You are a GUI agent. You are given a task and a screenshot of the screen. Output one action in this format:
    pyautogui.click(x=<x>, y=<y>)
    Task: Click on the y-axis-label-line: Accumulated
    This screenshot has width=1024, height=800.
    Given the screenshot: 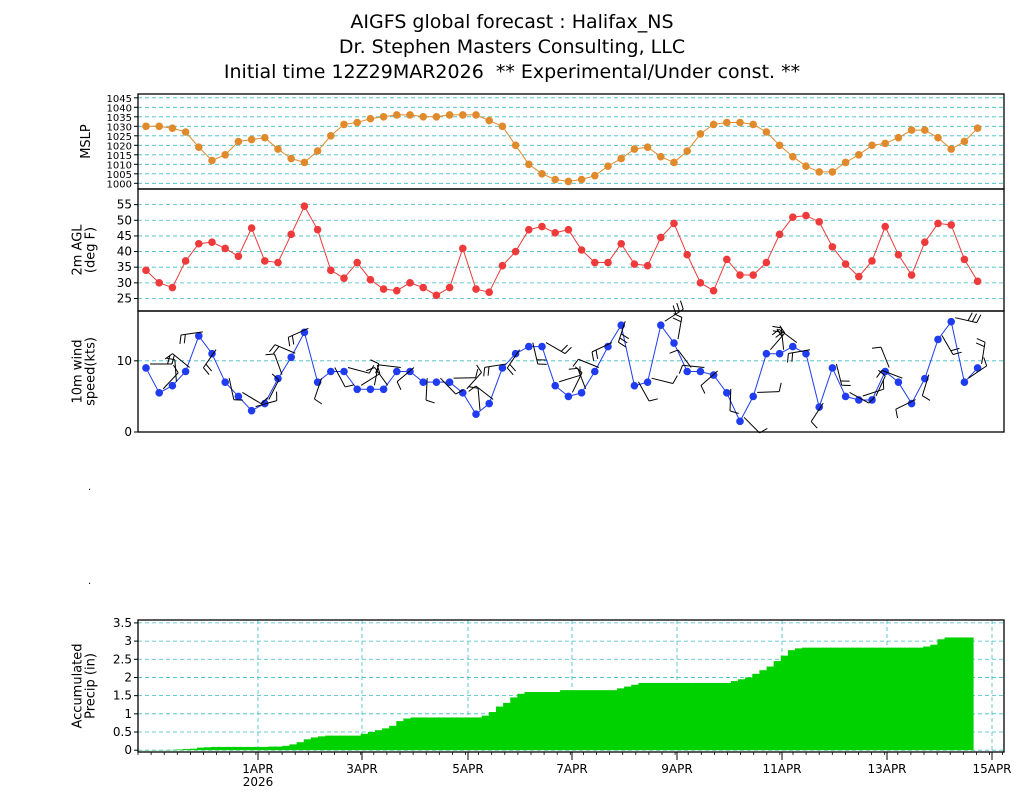 What is the action you would take?
    pyautogui.click(x=78, y=685)
    